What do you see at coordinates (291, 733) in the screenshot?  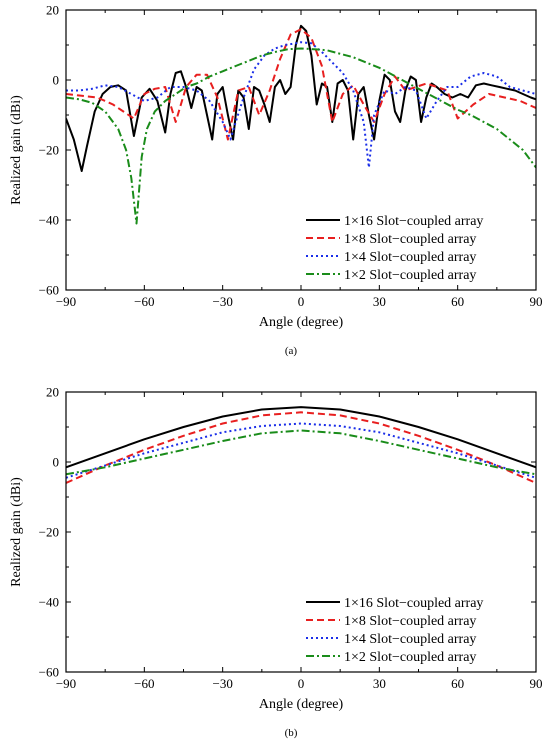 I see `panel-caption: (b)` at bounding box center [291, 733].